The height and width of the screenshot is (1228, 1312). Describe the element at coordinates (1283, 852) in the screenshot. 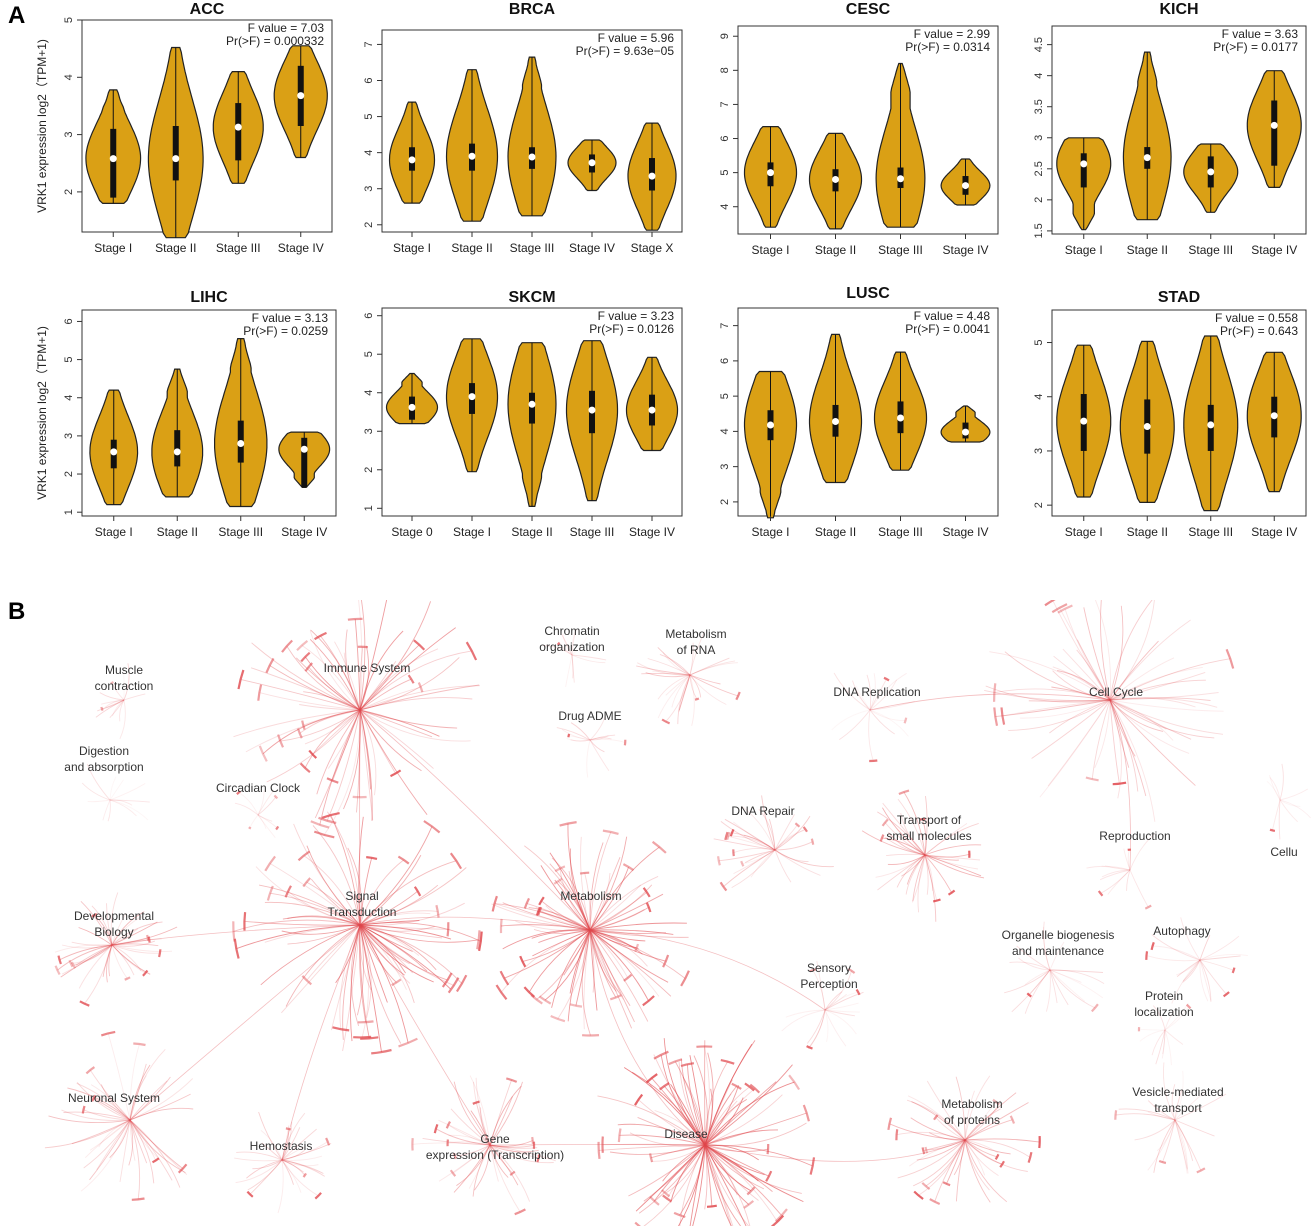

I see `pathway-label: Cellu` at that location.